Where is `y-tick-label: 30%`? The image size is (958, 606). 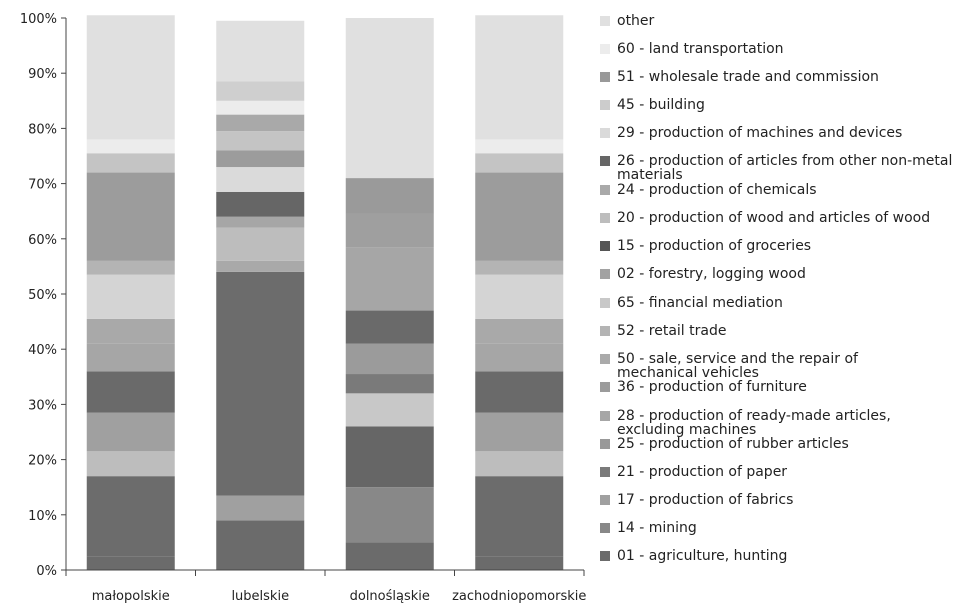 y-tick-label: 30% is located at coordinates (42, 405).